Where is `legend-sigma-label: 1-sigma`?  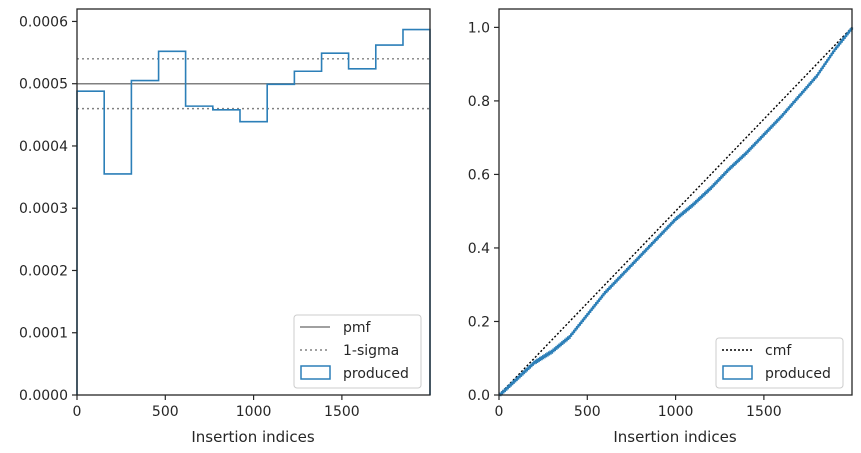 legend-sigma-label: 1-sigma is located at coordinates (371, 351).